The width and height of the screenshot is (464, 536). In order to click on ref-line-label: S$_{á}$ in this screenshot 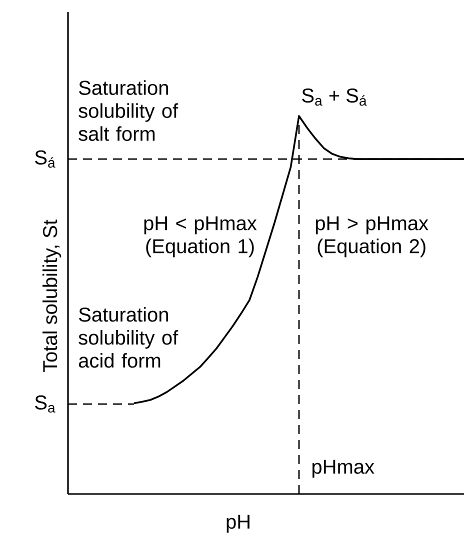, I will do `click(45, 159)`.